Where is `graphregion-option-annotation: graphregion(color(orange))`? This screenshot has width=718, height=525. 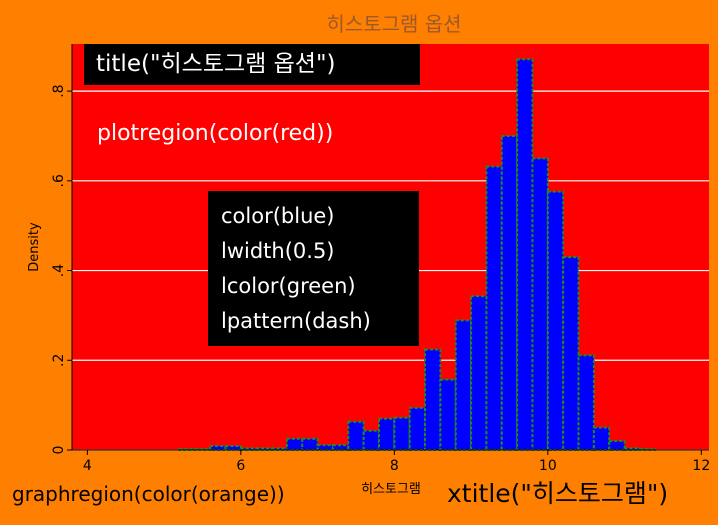
graphregion-option-annotation: graphregion(color(orange)) is located at coordinates (148, 494).